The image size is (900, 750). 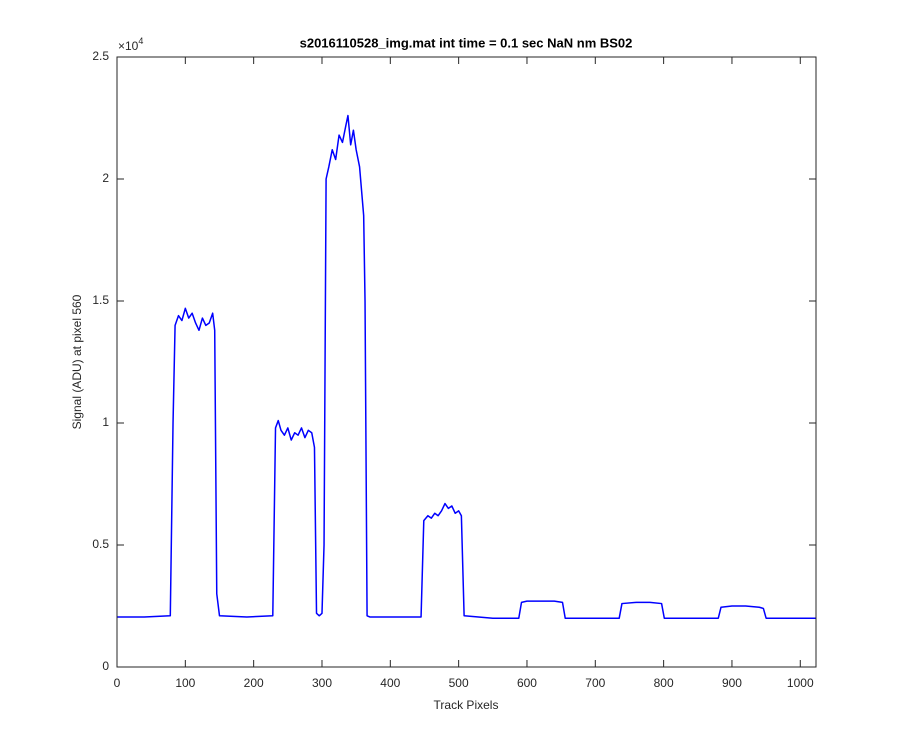 I want to click on x-tick-label: 200, so click(x=254, y=683).